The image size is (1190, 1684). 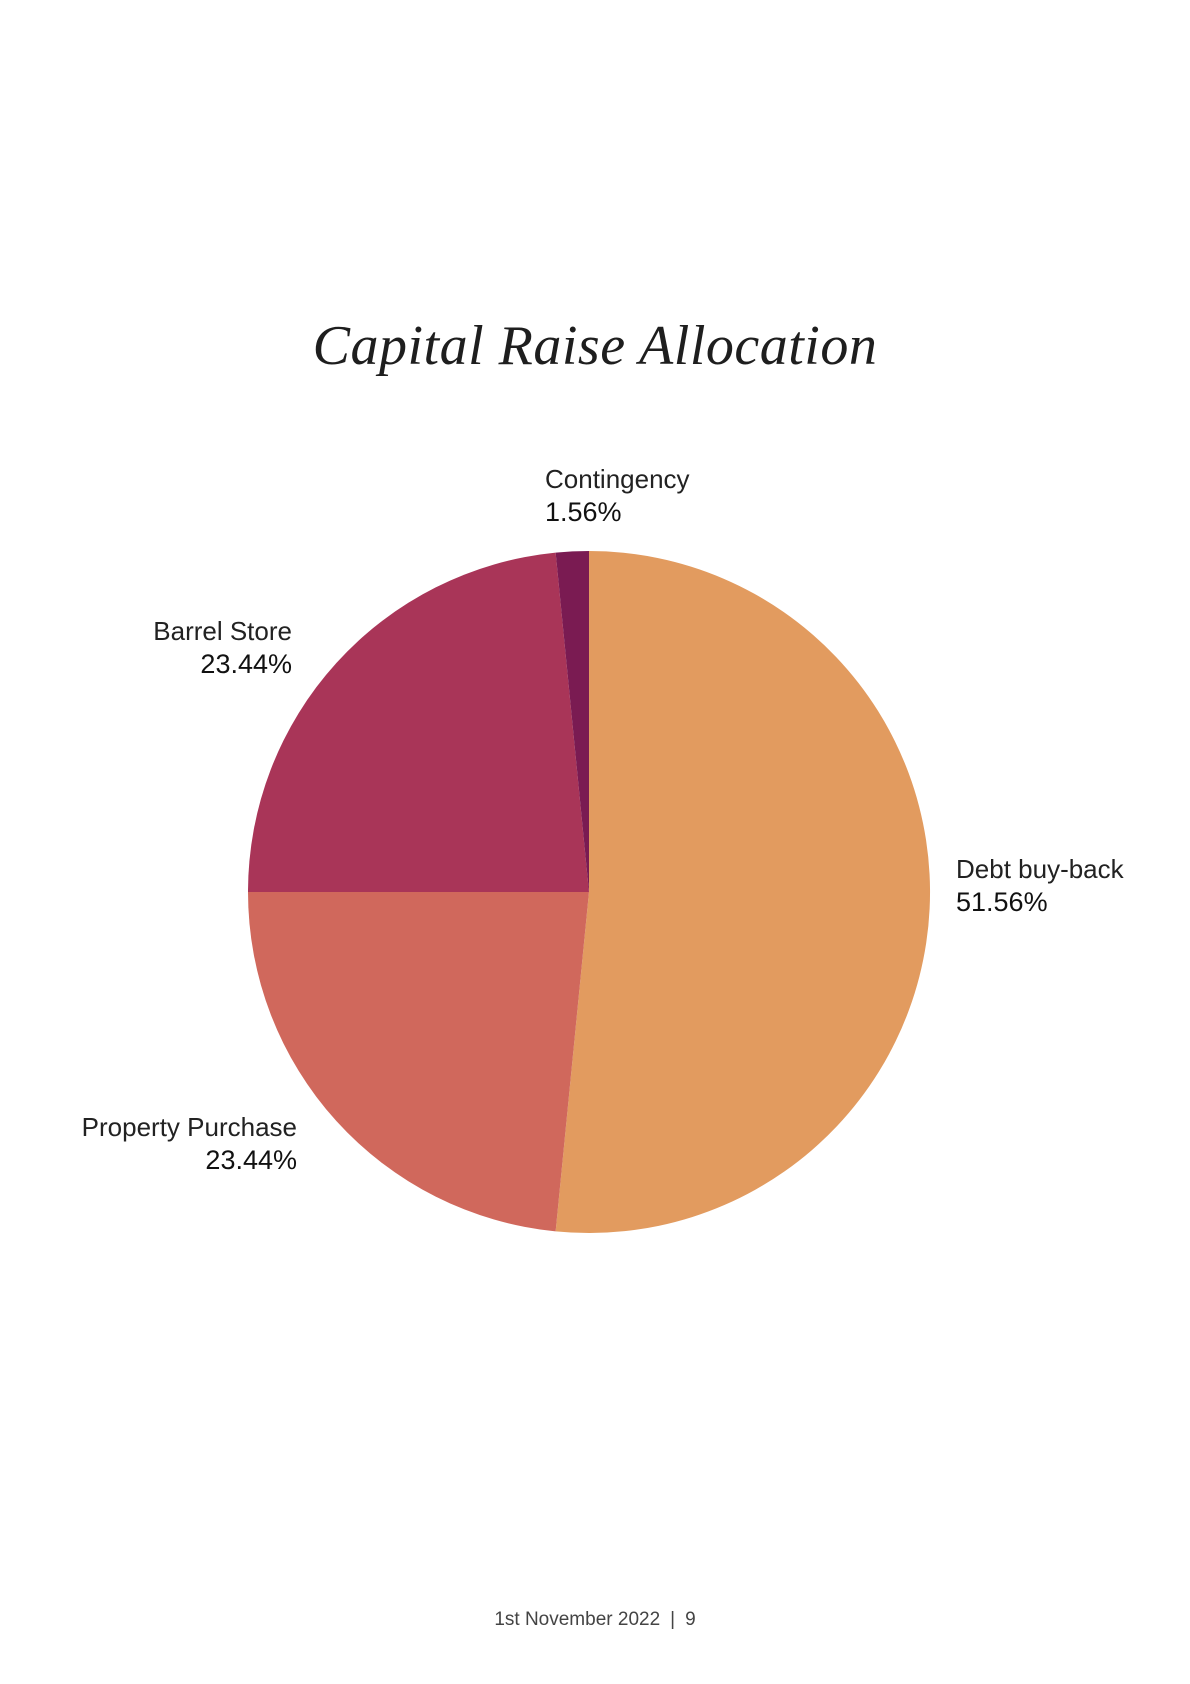 I want to click on slice-label-barrel-store: Barrel Store 23.44%, so click(x=222, y=648).